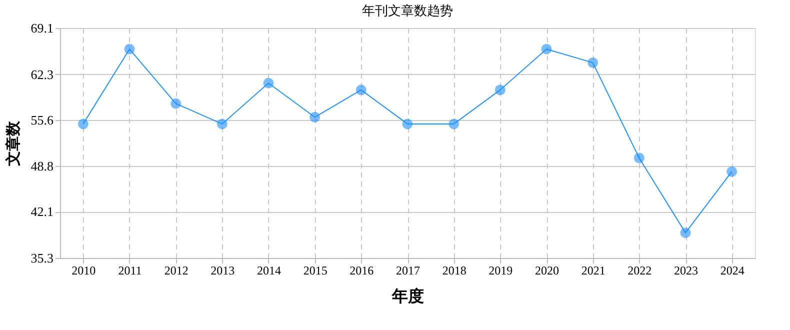 The height and width of the screenshot is (330, 790). Describe the element at coordinates (269, 271) in the screenshot. I see `x-tick-label: 2014` at that location.